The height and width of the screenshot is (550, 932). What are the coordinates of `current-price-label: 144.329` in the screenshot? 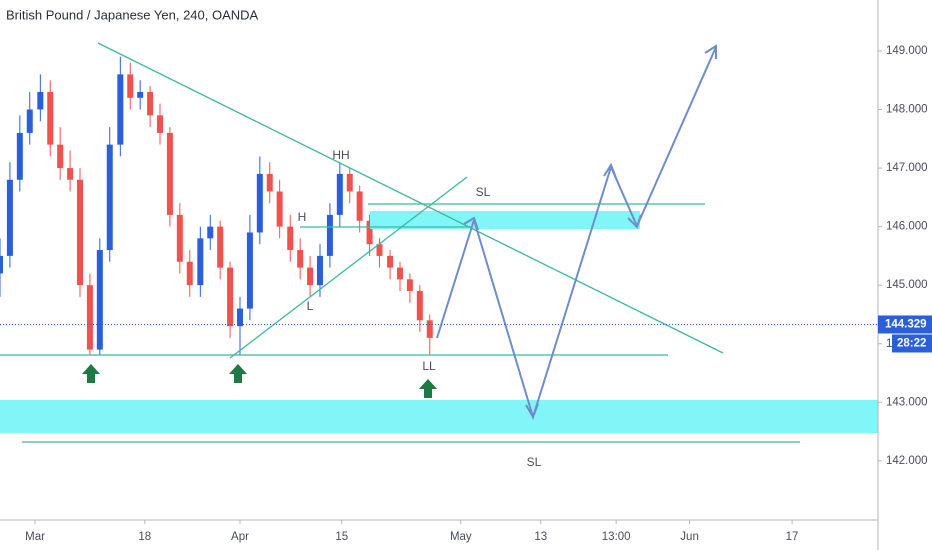 It's located at (906, 325).